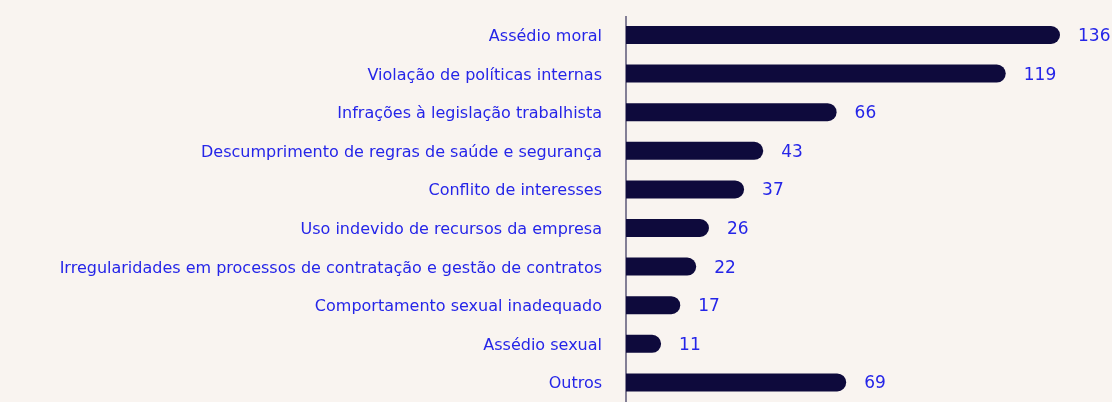 The width and height of the screenshot is (1112, 402). What do you see at coordinates (330, 267) in the screenshot?
I see `y-tick-label: Irregularidades em processos de contratação e gestão de contratos` at bounding box center [330, 267].